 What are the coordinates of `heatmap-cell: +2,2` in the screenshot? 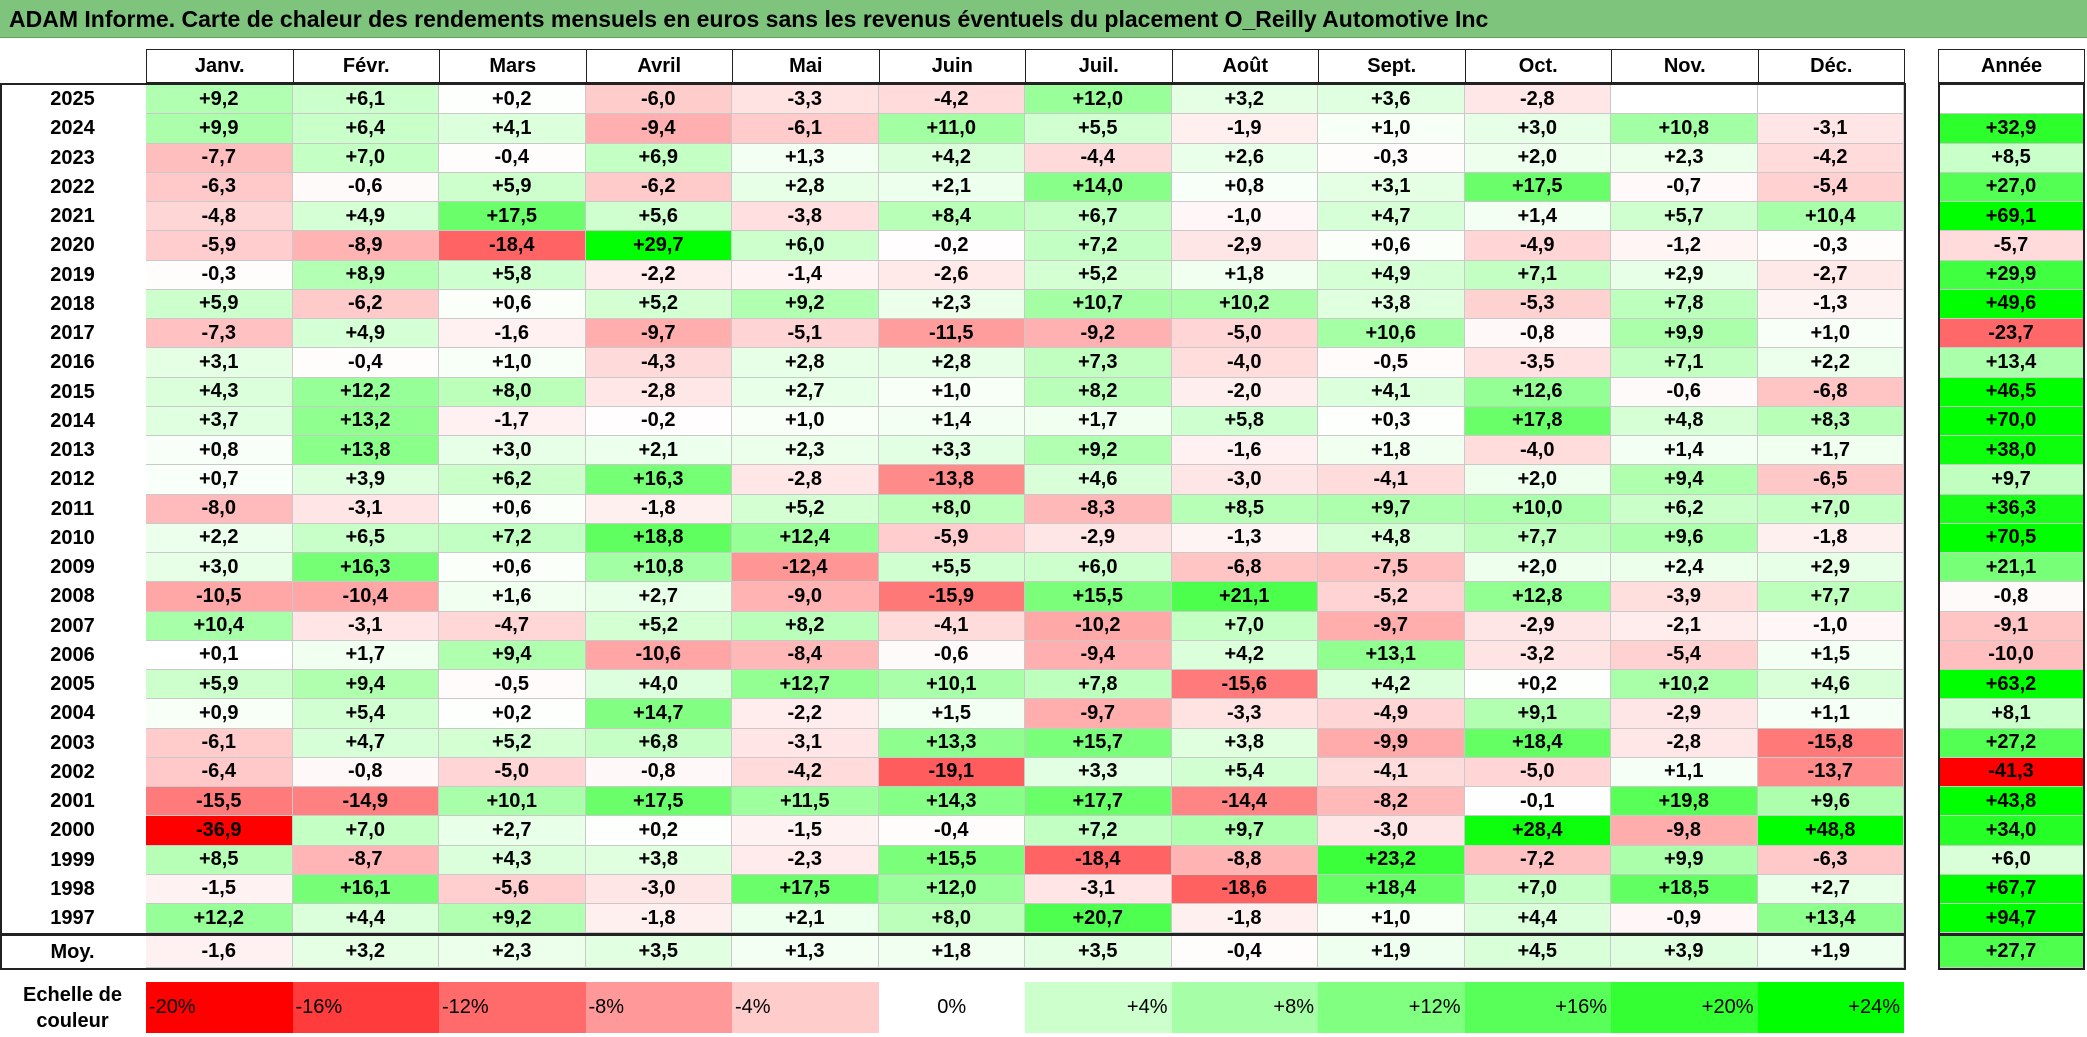 It's located at (219, 538).